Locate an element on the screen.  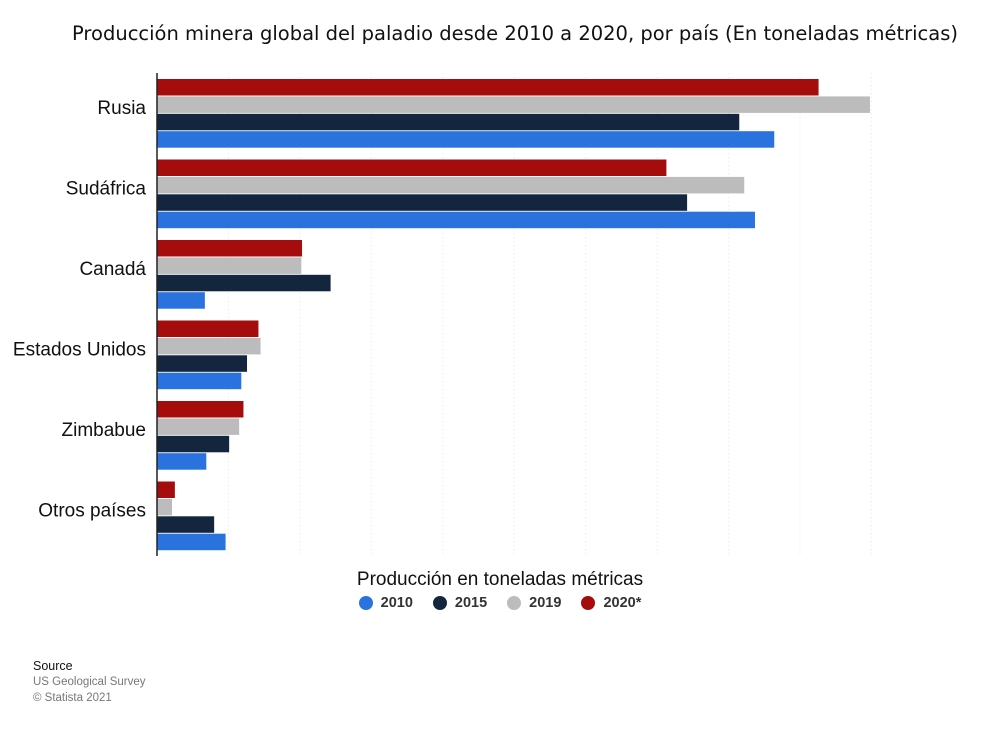
legend-label: 2010 is located at coordinates (396, 603).